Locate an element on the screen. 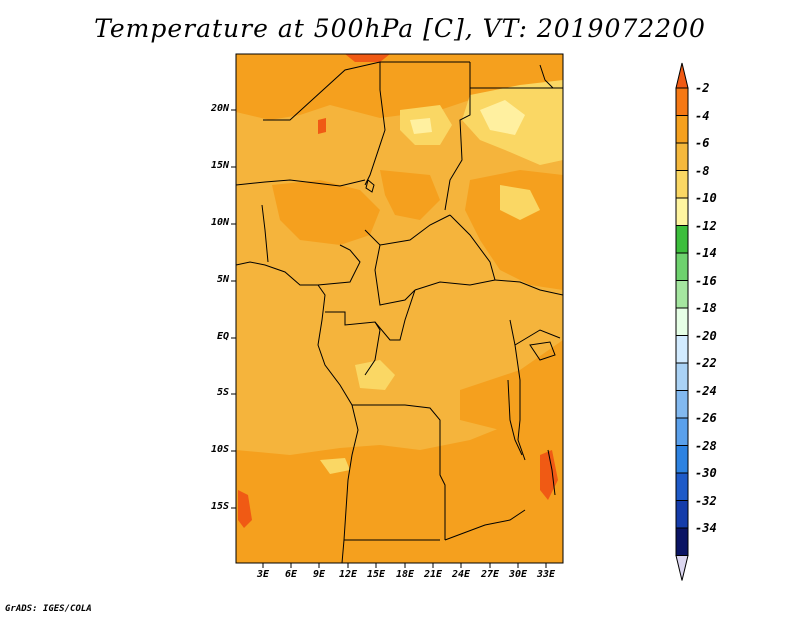  hot-spot-se is located at coordinates (549, 475).